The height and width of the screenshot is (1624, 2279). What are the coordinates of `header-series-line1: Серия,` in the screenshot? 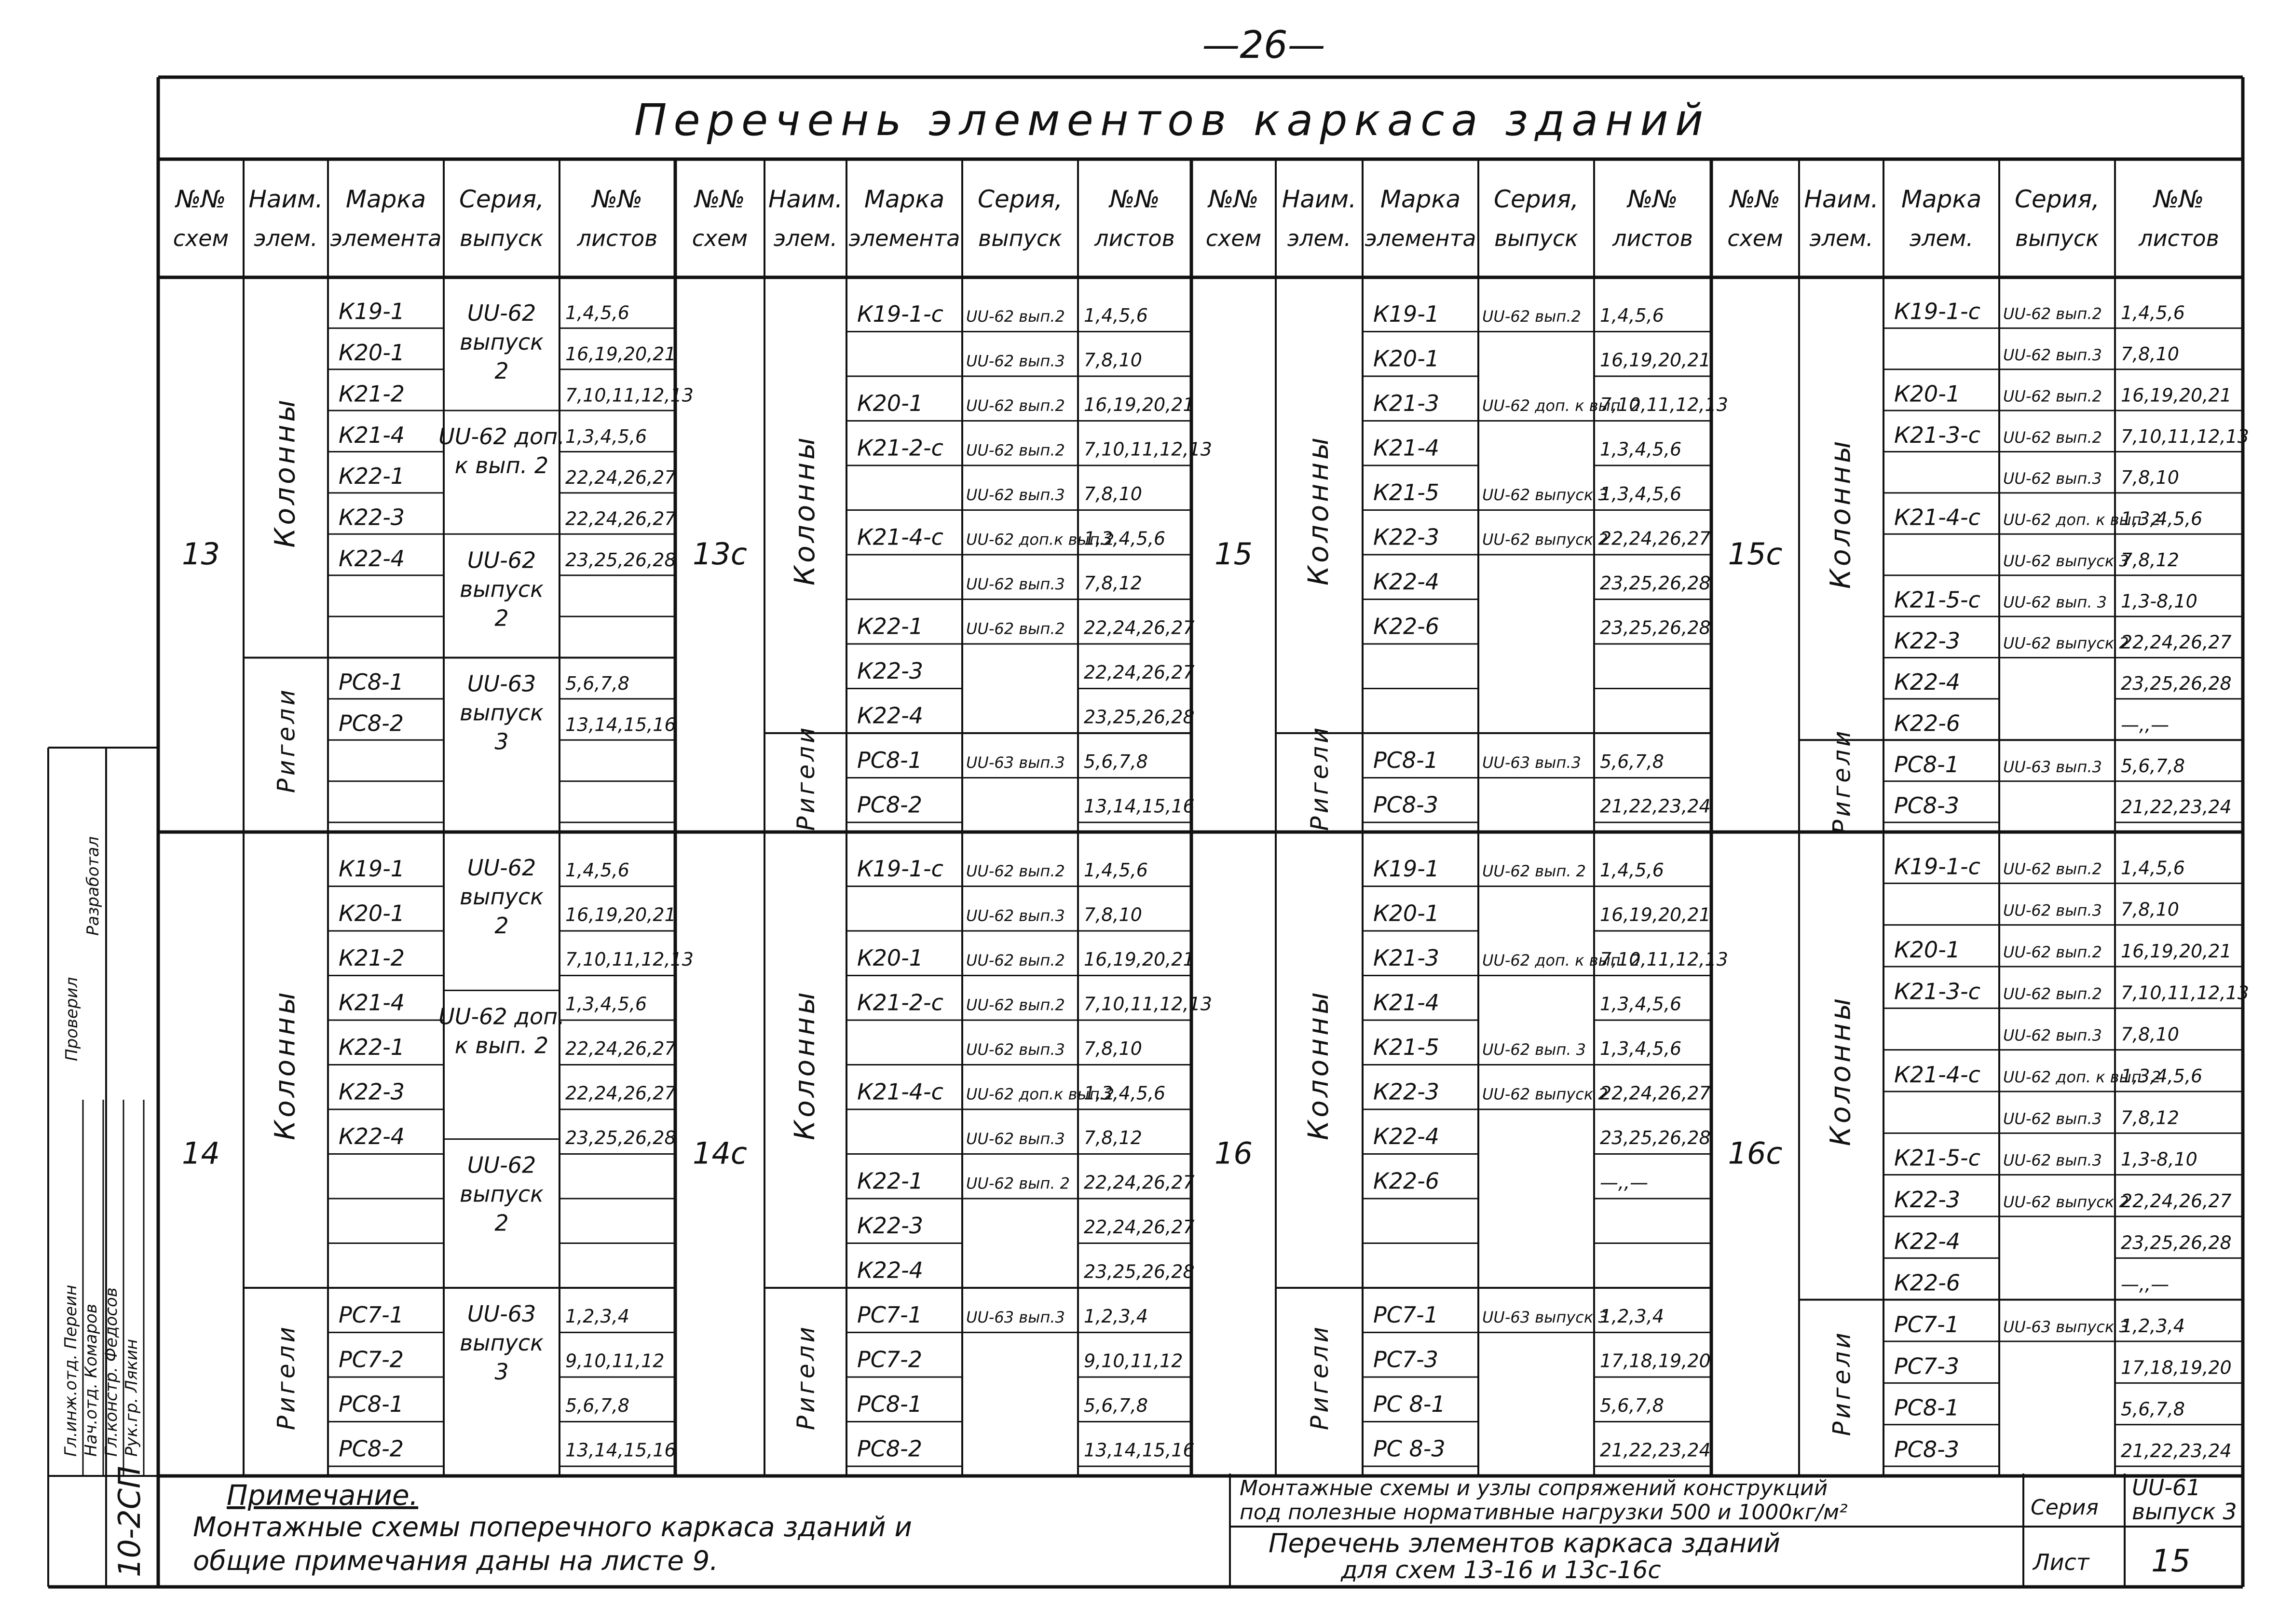 It's located at (2057, 199).